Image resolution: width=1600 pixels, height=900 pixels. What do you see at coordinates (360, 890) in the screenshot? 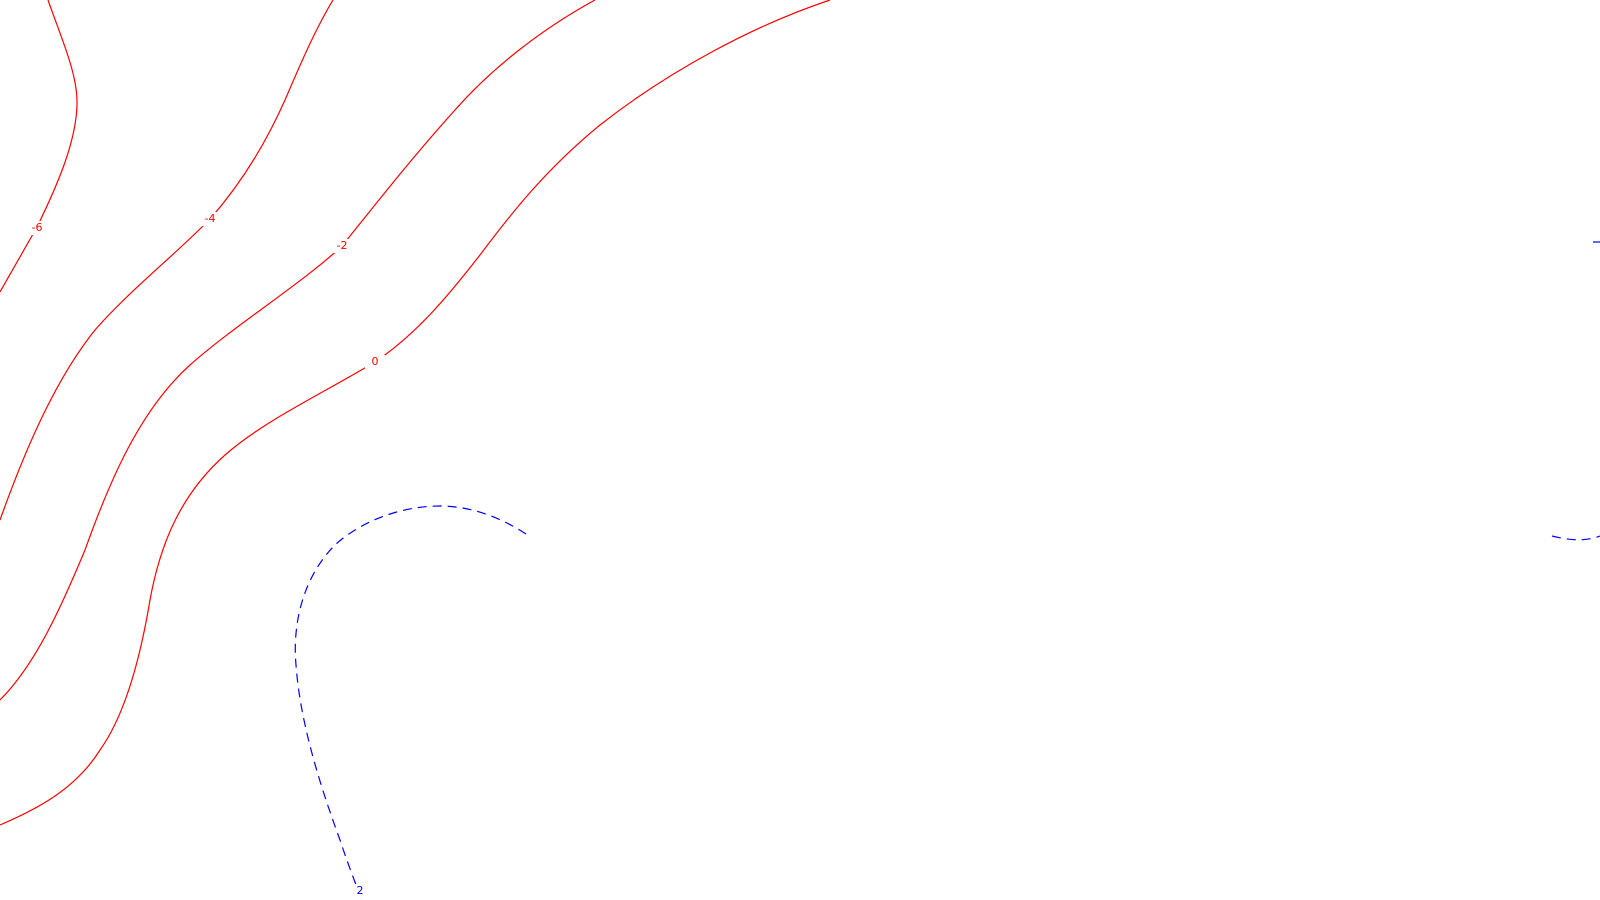
I see `contour-label-plus-2: 2` at bounding box center [360, 890].